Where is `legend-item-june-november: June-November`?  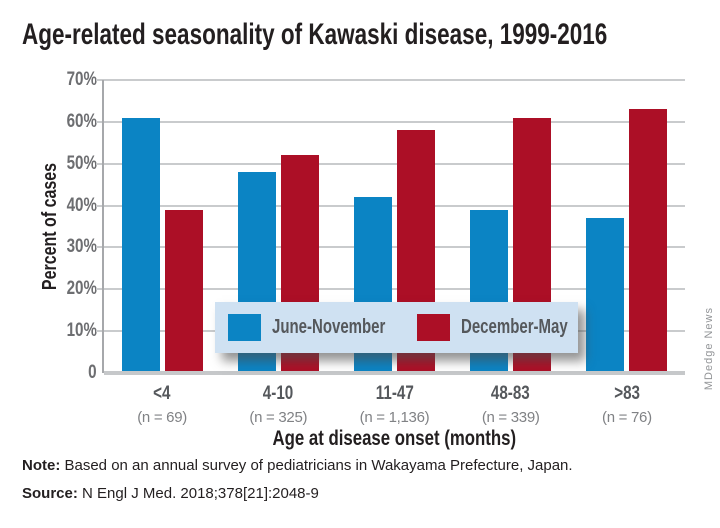
legend-item-june-november: June-November is located at coordinates (322, 327).